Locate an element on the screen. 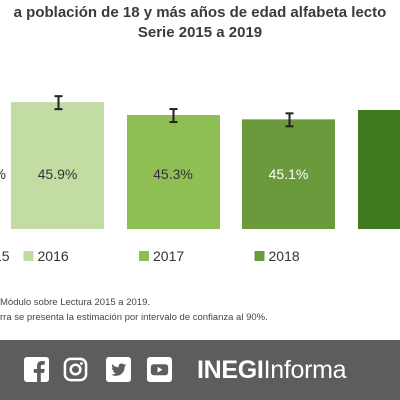 The width and height of the screenshot is (400, 400). data-label-2016: 45.9% is located at coordinates (58, 174).